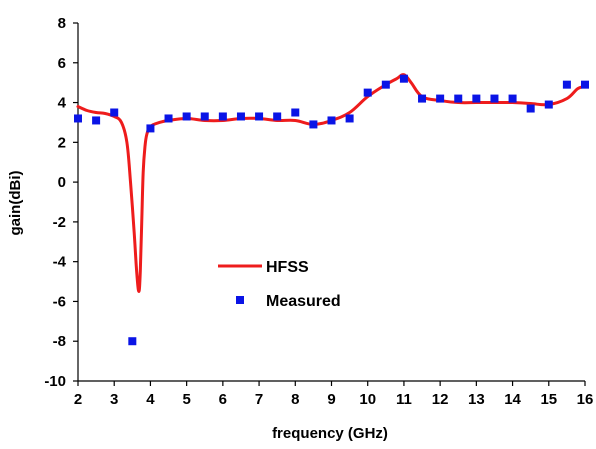 This screenshot has width=596, height=449. I want to click on x-tick-label: 14, so click(512, 399).